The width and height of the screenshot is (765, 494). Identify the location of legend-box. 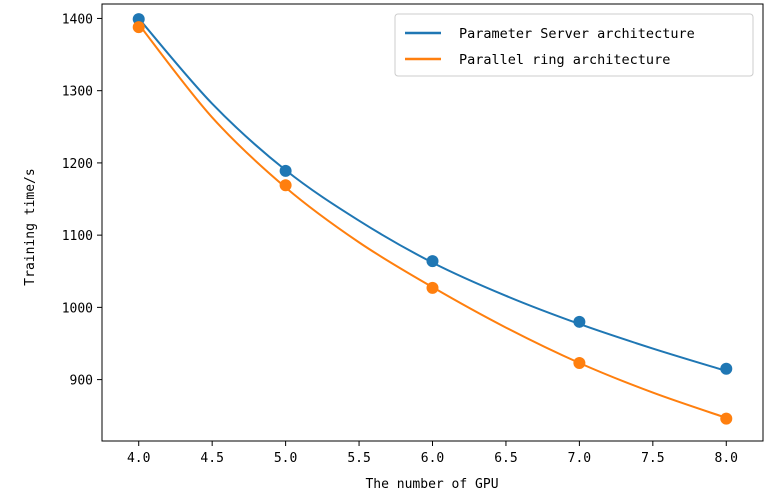
(574, 45).